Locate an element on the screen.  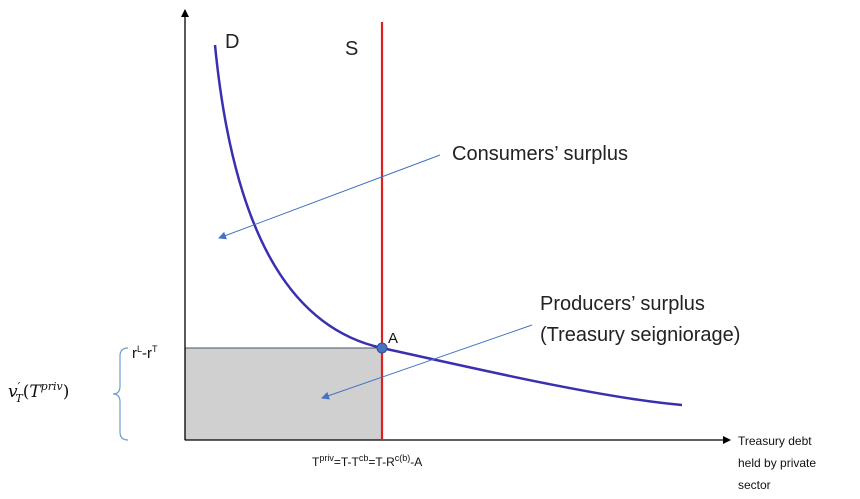
marginal-value-label: v′ T(Tpriv) is located at coordinates (38, 392).